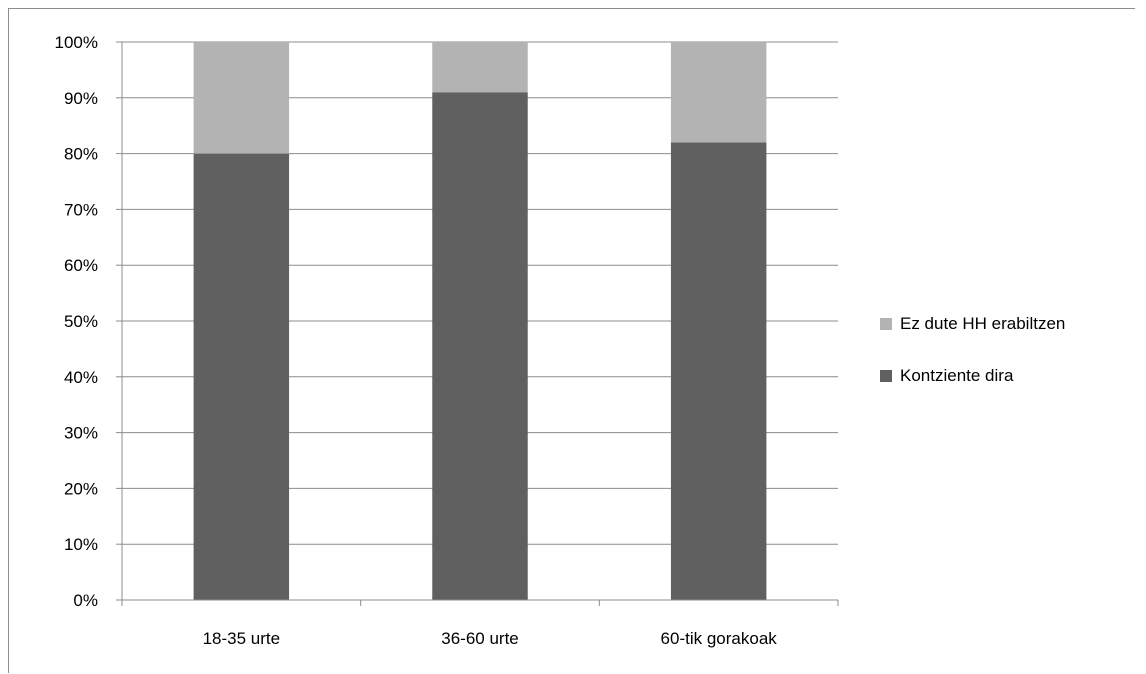 The height and width of the screenshot is (674, 1146). What do you see at coordinates (81, 377) in the screenshot?
I see `y-tick-label: 40%` at bounding box center [81, 377].